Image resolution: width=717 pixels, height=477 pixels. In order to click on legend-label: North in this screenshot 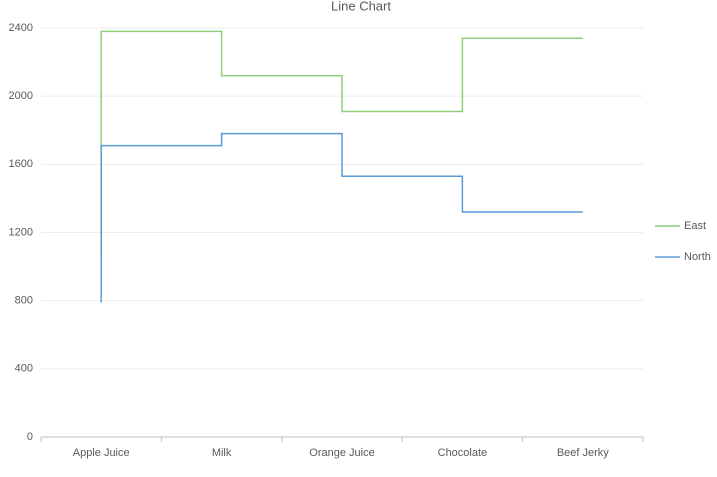, I will do `click(697, 257)`.